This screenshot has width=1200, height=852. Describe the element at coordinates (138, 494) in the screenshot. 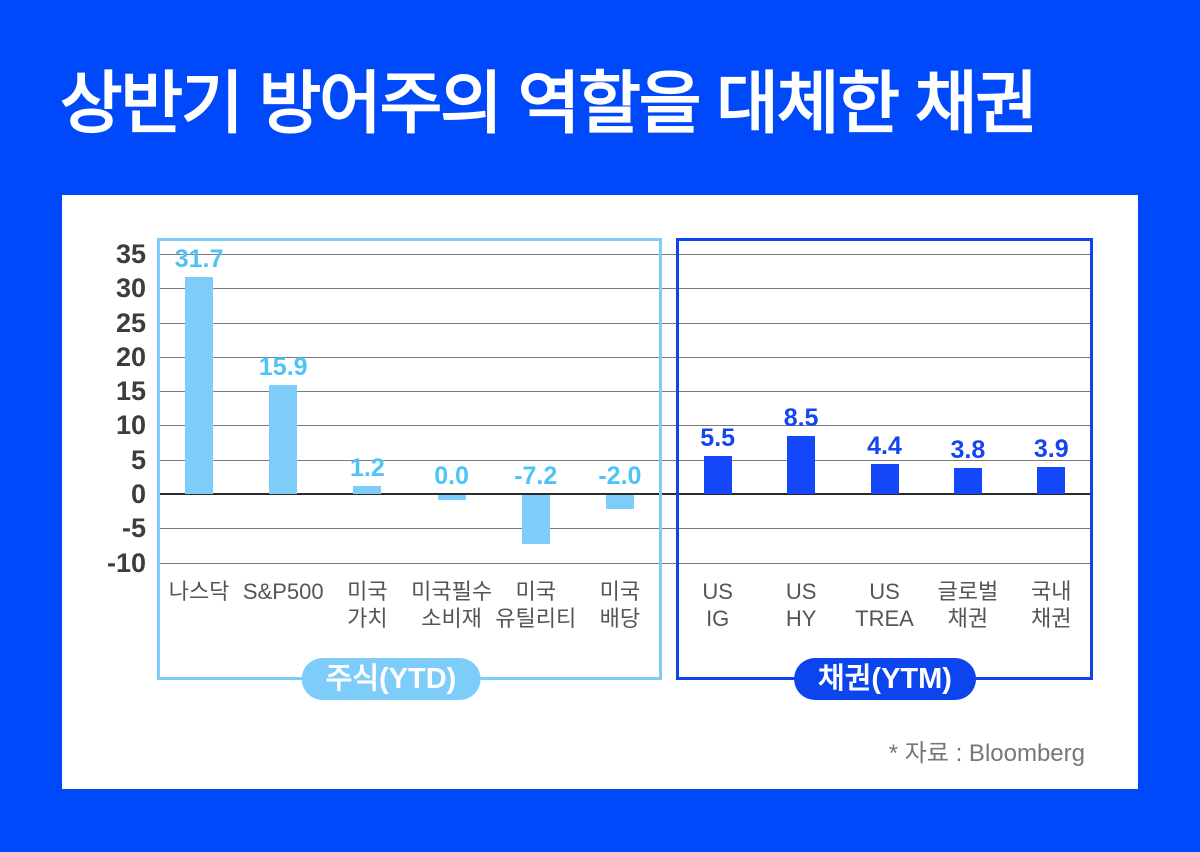

I see `y-axis-tick: 0` at that location.